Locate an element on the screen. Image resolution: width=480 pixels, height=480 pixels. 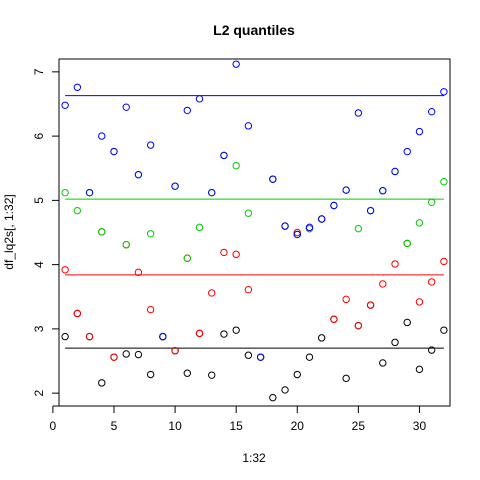
y-tick-label: 4 is located at coordinates (39, 264).